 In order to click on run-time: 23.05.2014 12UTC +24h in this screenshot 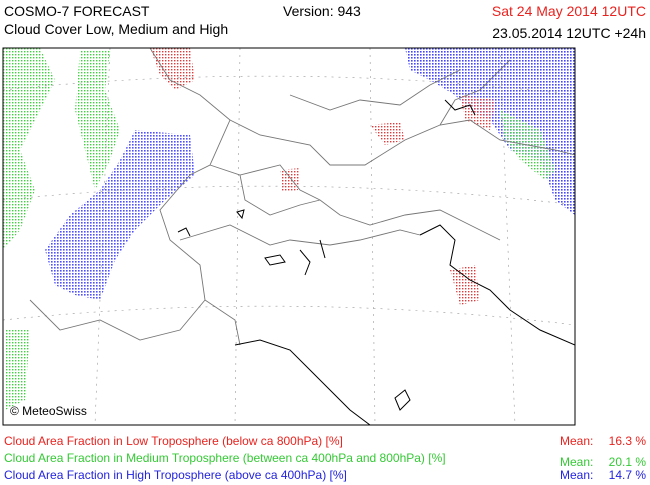, I will do `click(569, 33)`.